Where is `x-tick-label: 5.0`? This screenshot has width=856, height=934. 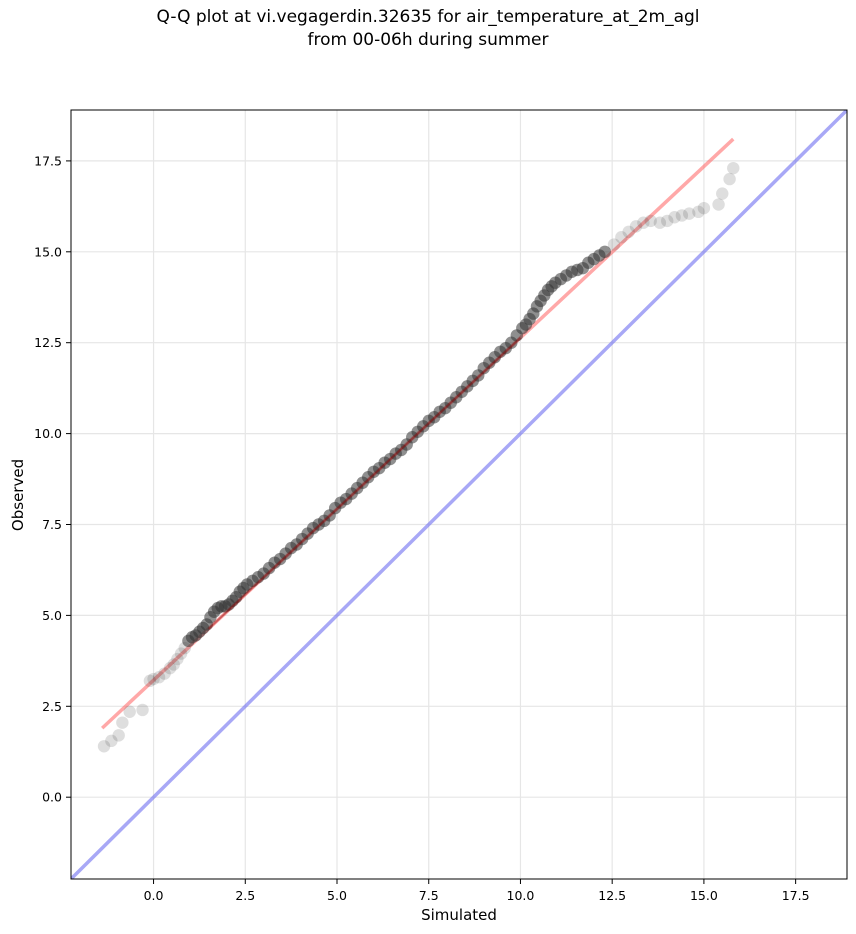 x-tick-label: 5.0 is located at coordinates (337, 895).